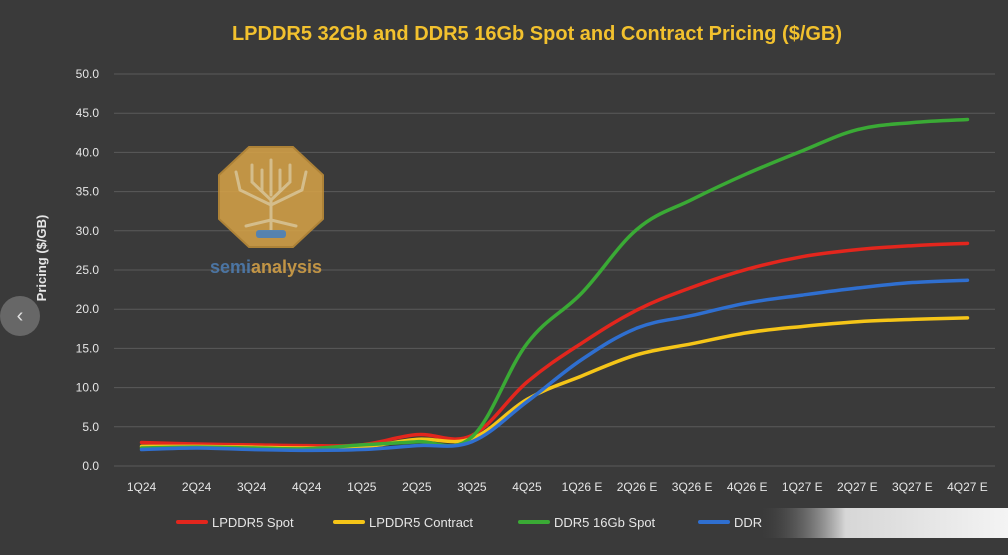  Describe the element at coordinates (88, 113) in the screenshot. I see `y-tick-label: 45.0` at that location.